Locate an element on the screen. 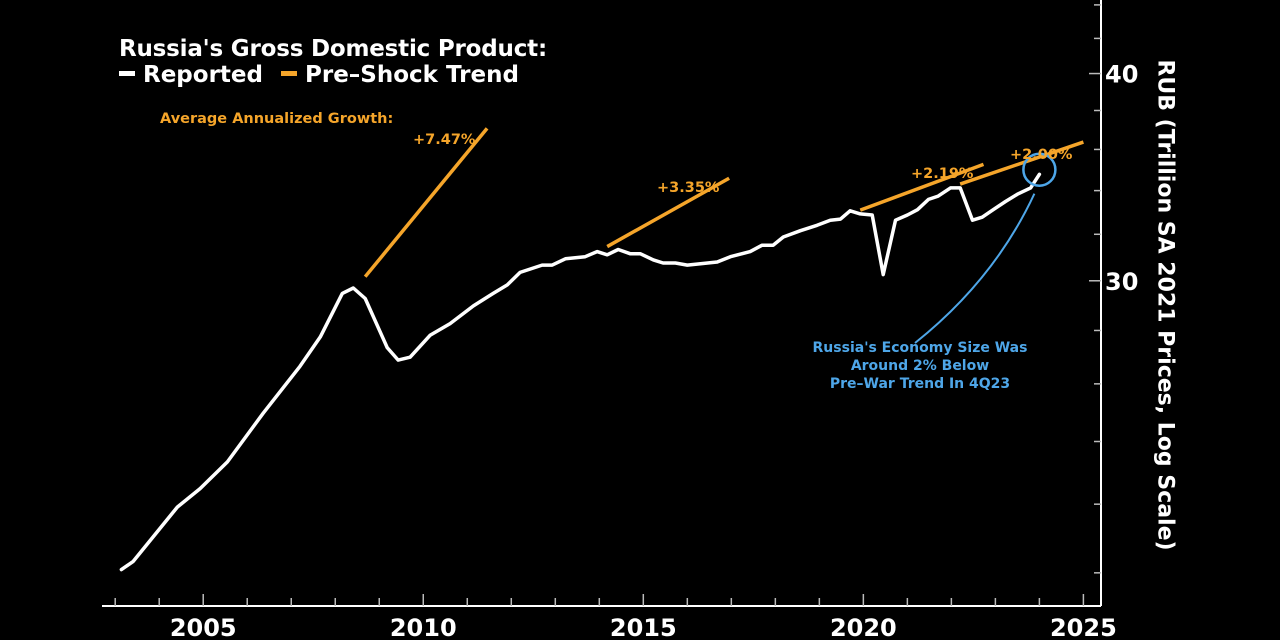 This screenshot has height=640, width=1280. x-tick-label: 2025 is located at coordinates (1083, 627).